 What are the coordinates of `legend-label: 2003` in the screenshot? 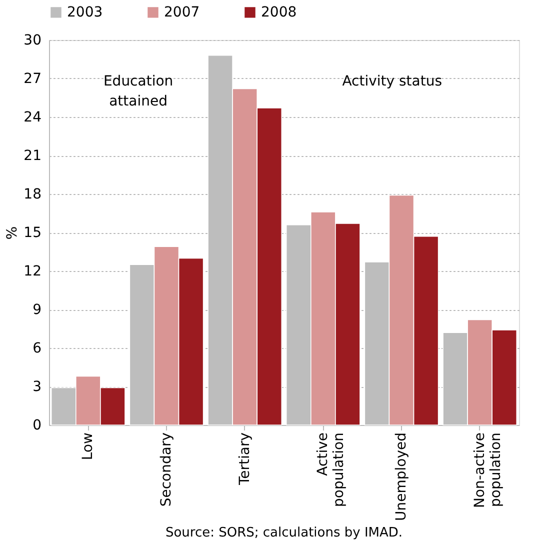 It's located at (85, 12).